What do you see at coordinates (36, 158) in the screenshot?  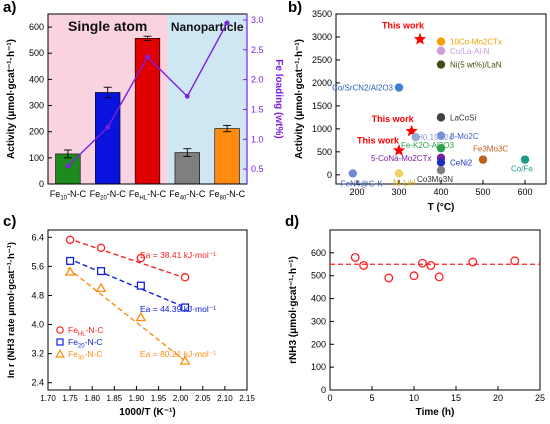 I see `y-tick-label-1: 100` at bounding box center [36, 158].